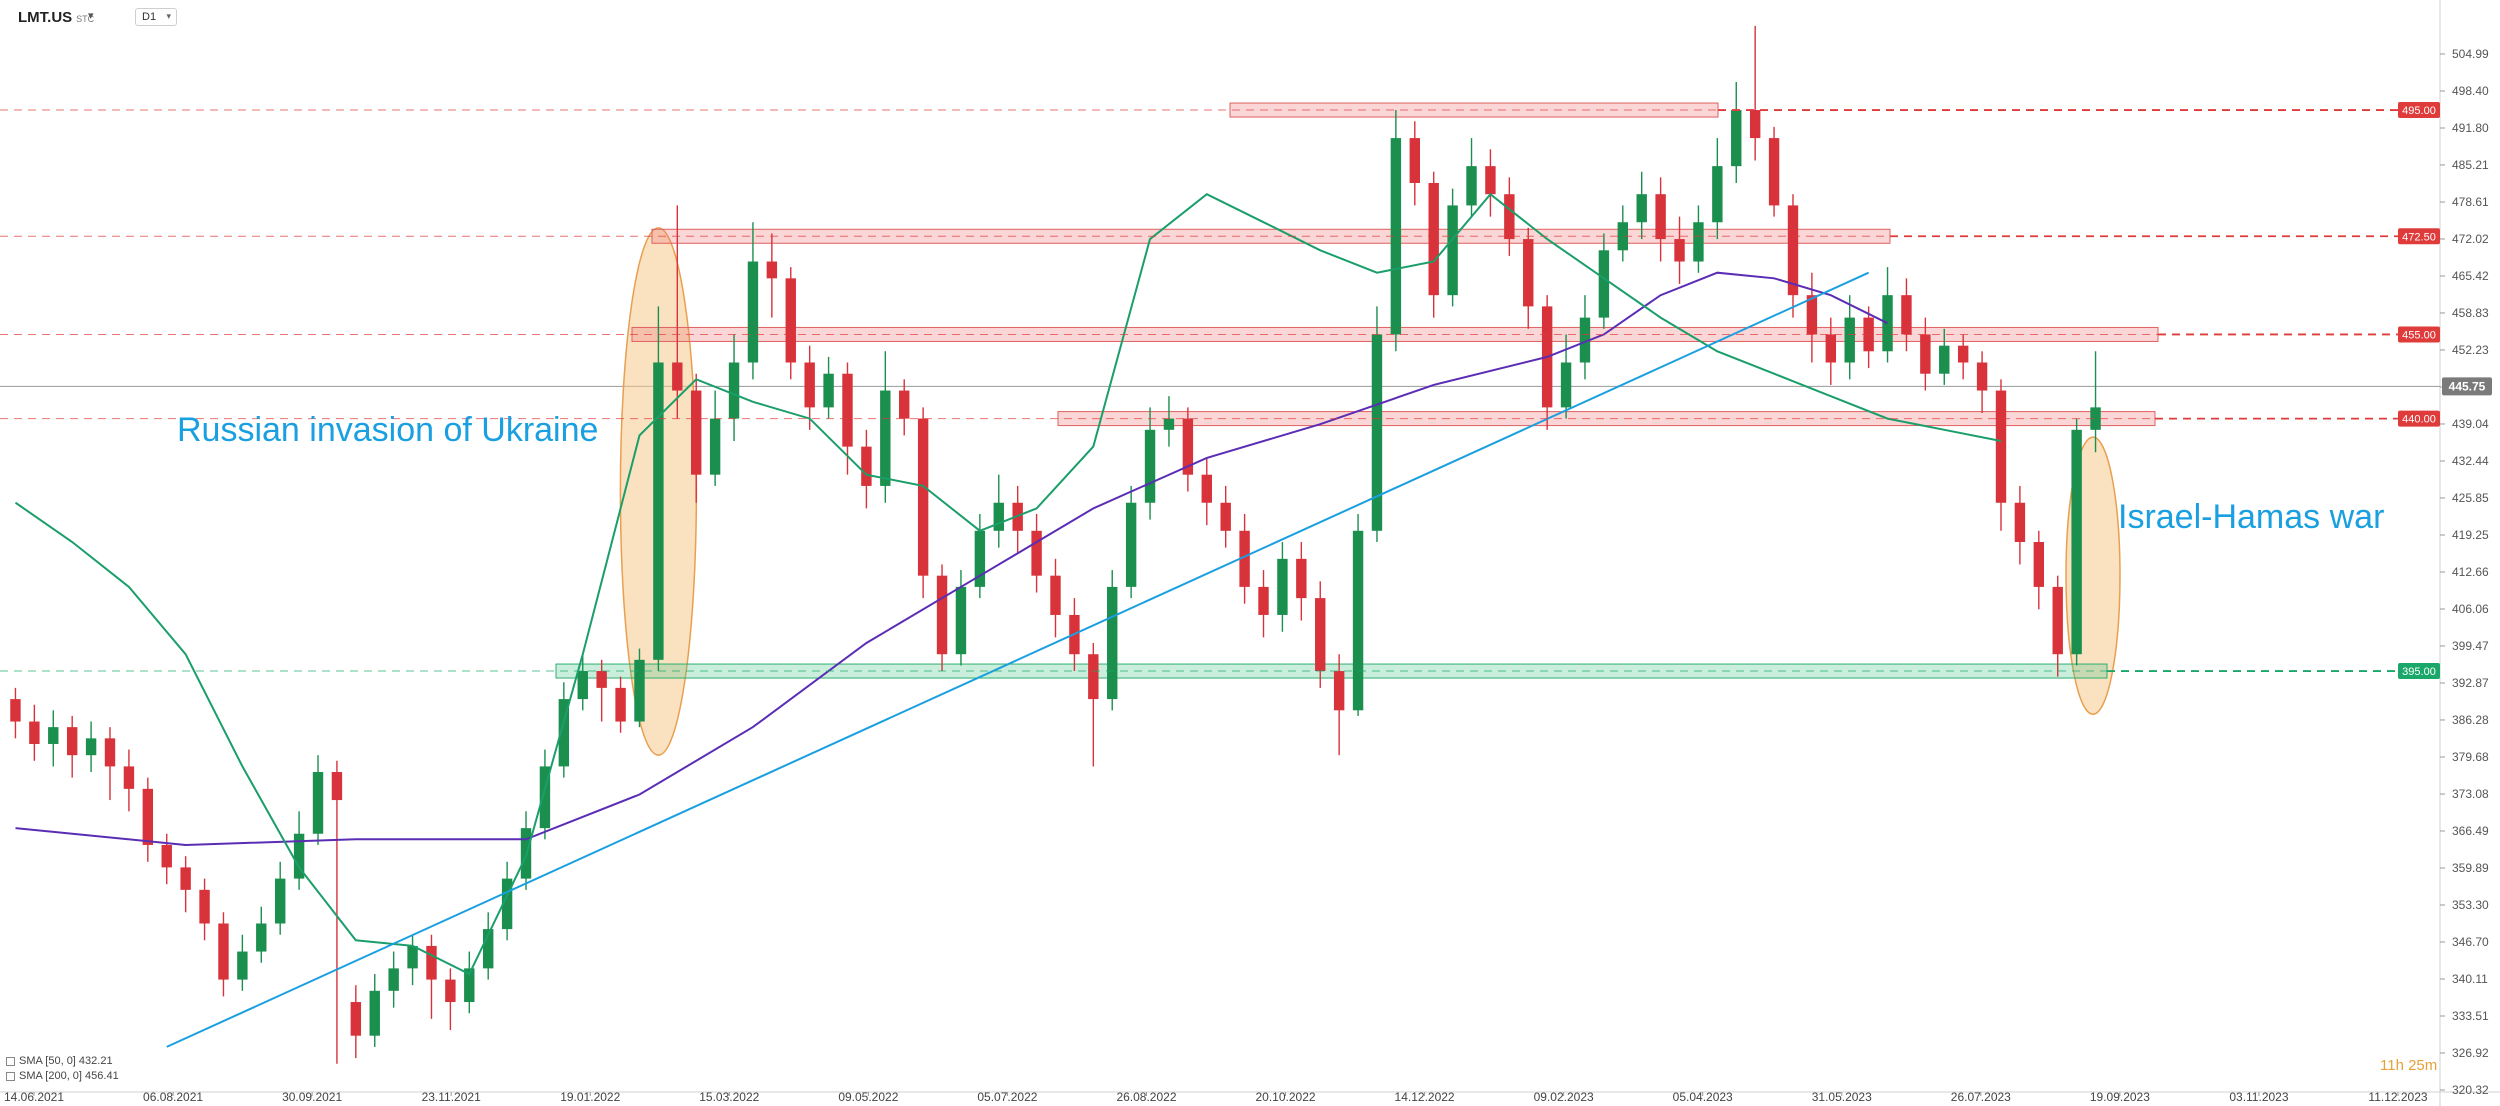 Image resolution: width=2500 pixels, height=1106 pixels. Describe the element at coordinates (2419, 420) in the screenshot. I see `level-label: 440.00` at that location.